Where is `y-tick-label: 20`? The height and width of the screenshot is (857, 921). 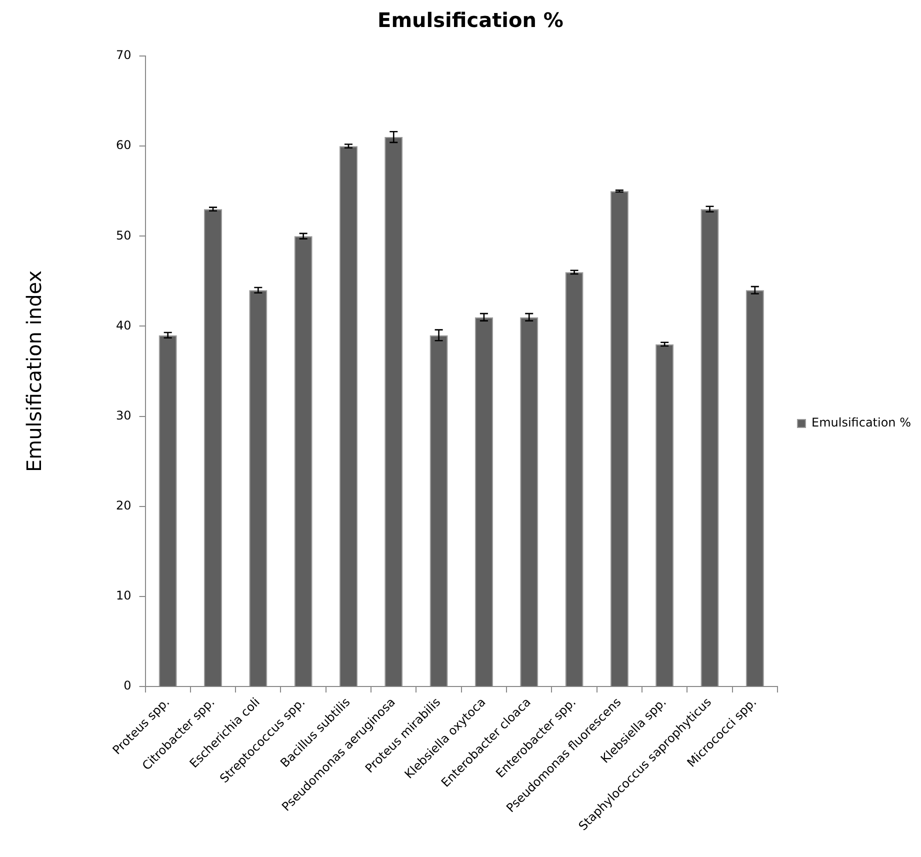 y-tick-label: 20 is located at coordinates (124, 505).